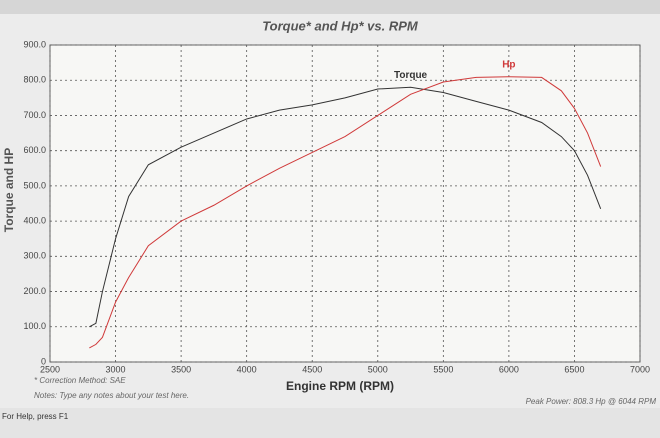 Image resolution: width=660 pixels, height=438 pixels. I want to click on annotation: Peak Power: 808.3 Hp @ 6044 RPM, so click(591, 401).